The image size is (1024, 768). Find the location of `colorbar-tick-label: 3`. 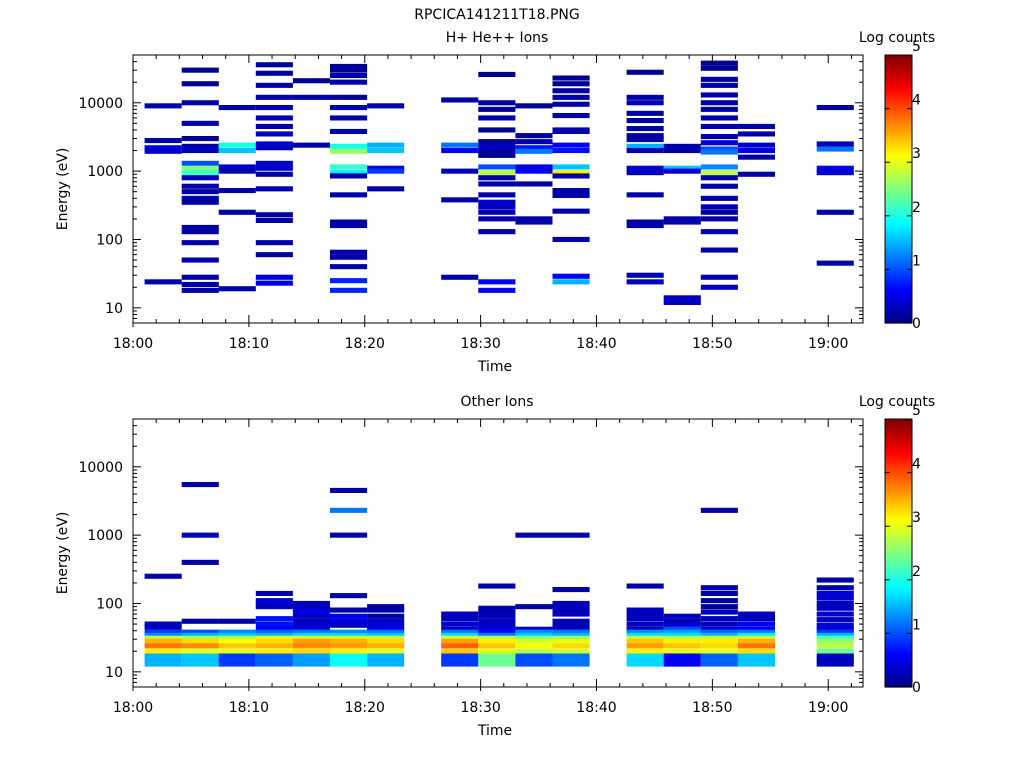

colorbar-tick-label: 3 is located at coordinates (916, 518).